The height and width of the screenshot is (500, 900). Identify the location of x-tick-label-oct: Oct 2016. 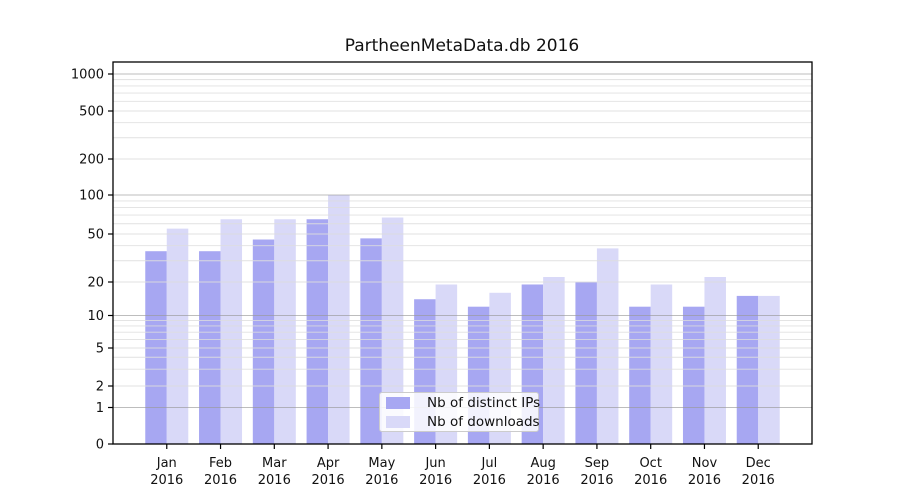
(650, 472).